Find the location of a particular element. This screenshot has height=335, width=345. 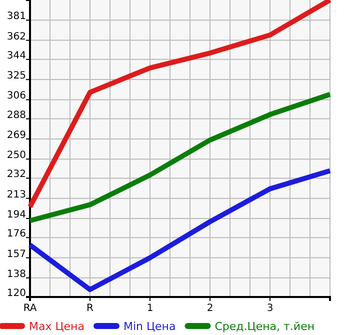

x-tick-label: 1 is located at coordinates (150, 308).